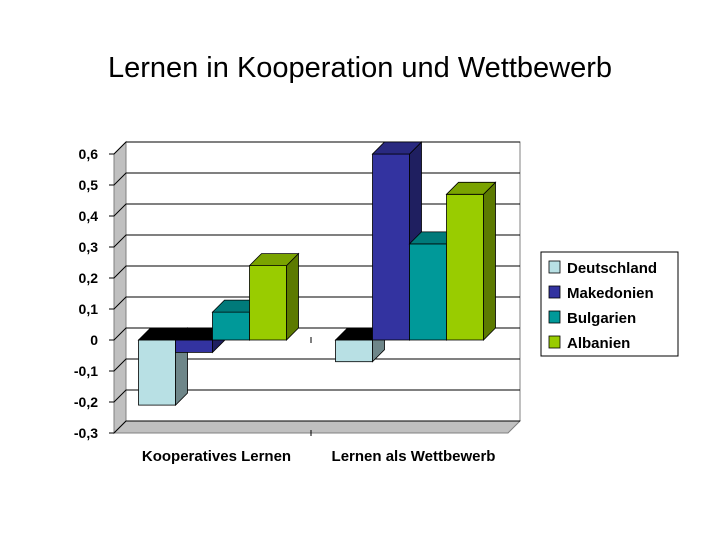 This screenshot has height=540, width=720. Describe the element at coordinates (89, 278) in the screenshot. I see `y-tick-label: 0,2` at that location.